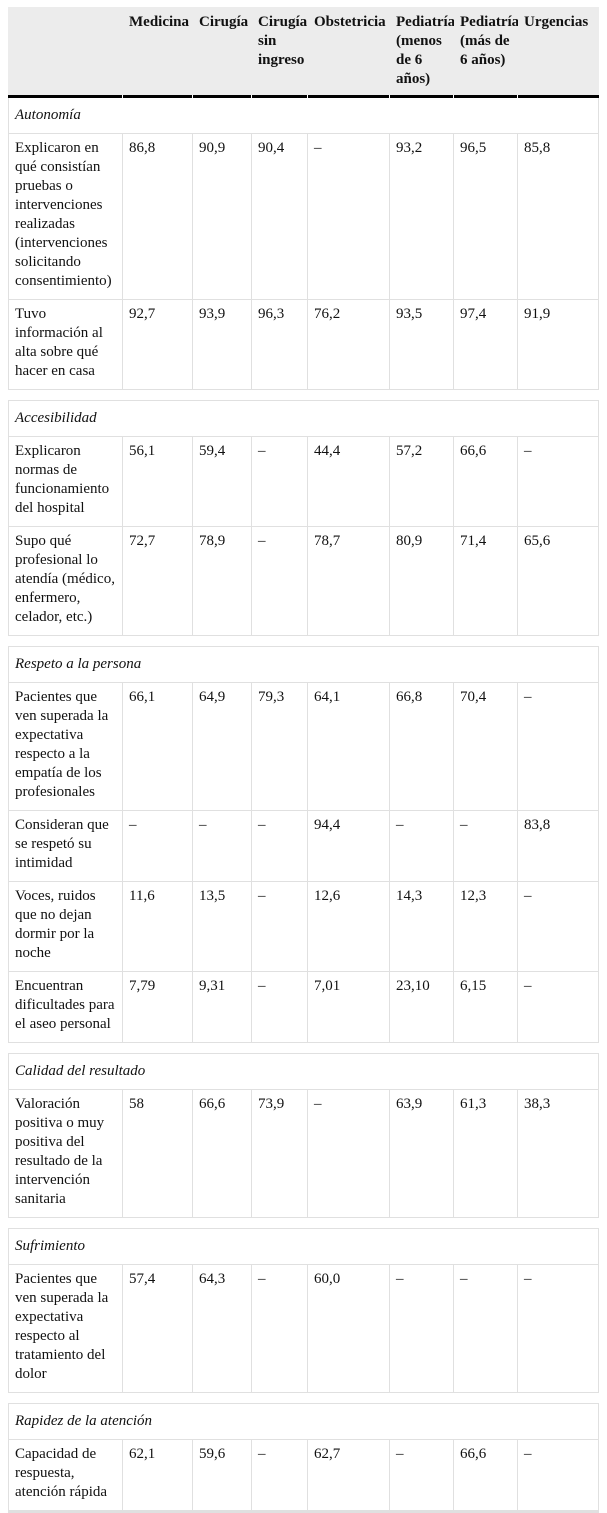 This screenshot has height=1513, width=607. What do you see at coordinates (349, 1476) in the screenshot?
I see `value-cell-obstetricia: 62,7` at bounding box center [349, 1476].